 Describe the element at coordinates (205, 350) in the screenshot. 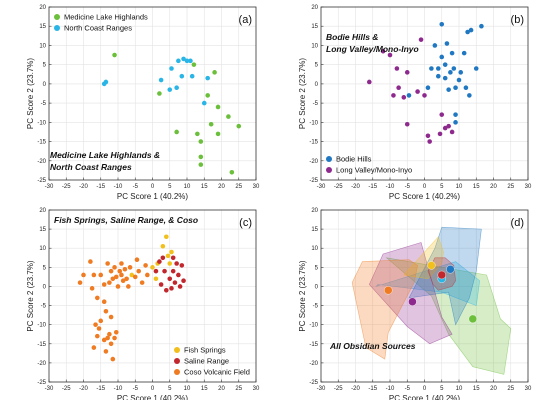

I see `legend-label: Fish Springs` at that location.